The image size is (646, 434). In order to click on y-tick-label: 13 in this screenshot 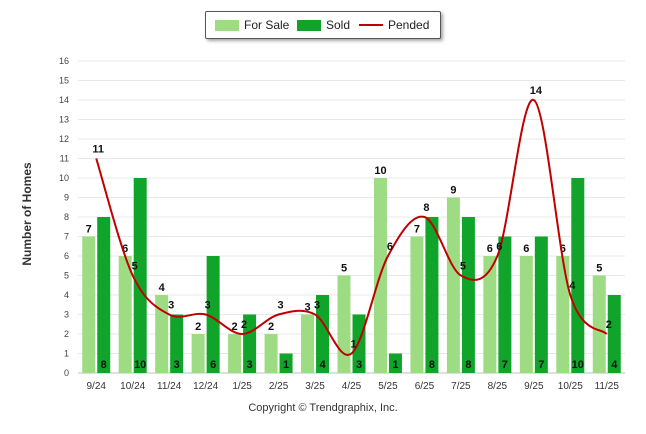, I will do `click(64, 120)`.